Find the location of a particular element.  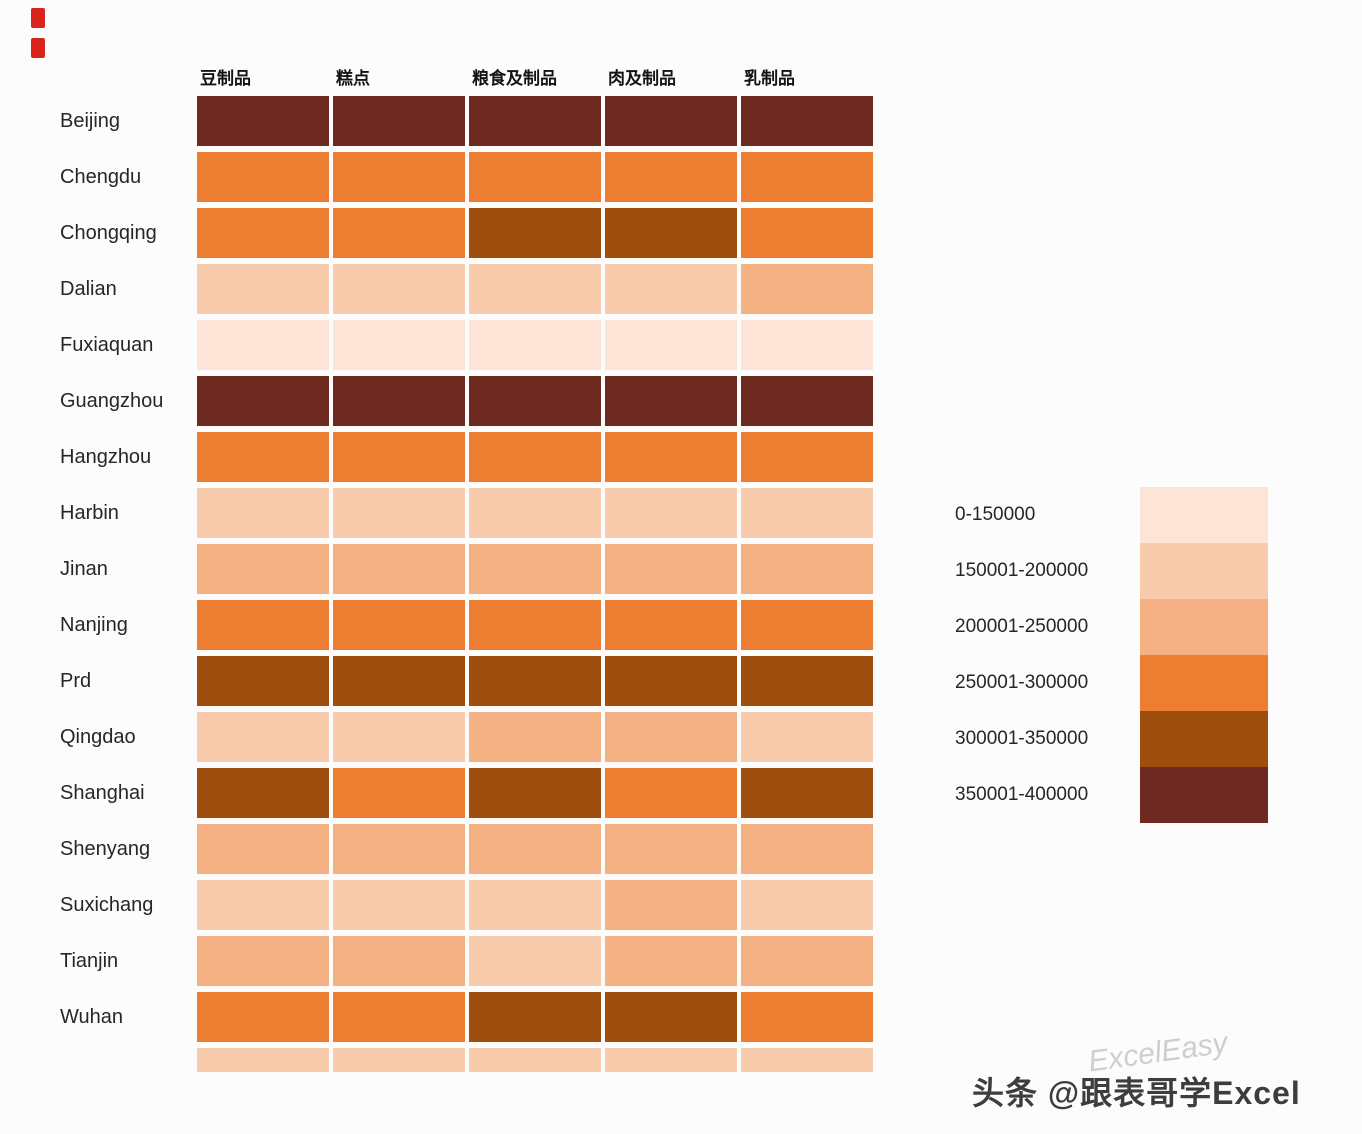

row-label: Shenyang is located at coordinates (105, 849).